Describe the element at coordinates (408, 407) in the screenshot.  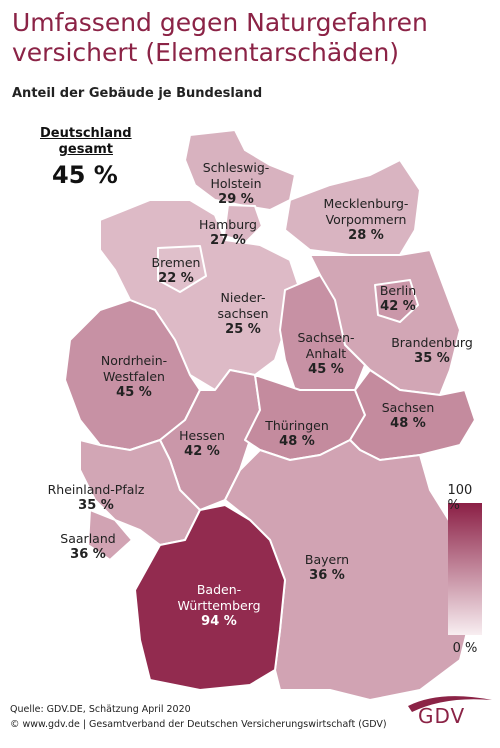
I see `region-name: Sachsen` at that location.